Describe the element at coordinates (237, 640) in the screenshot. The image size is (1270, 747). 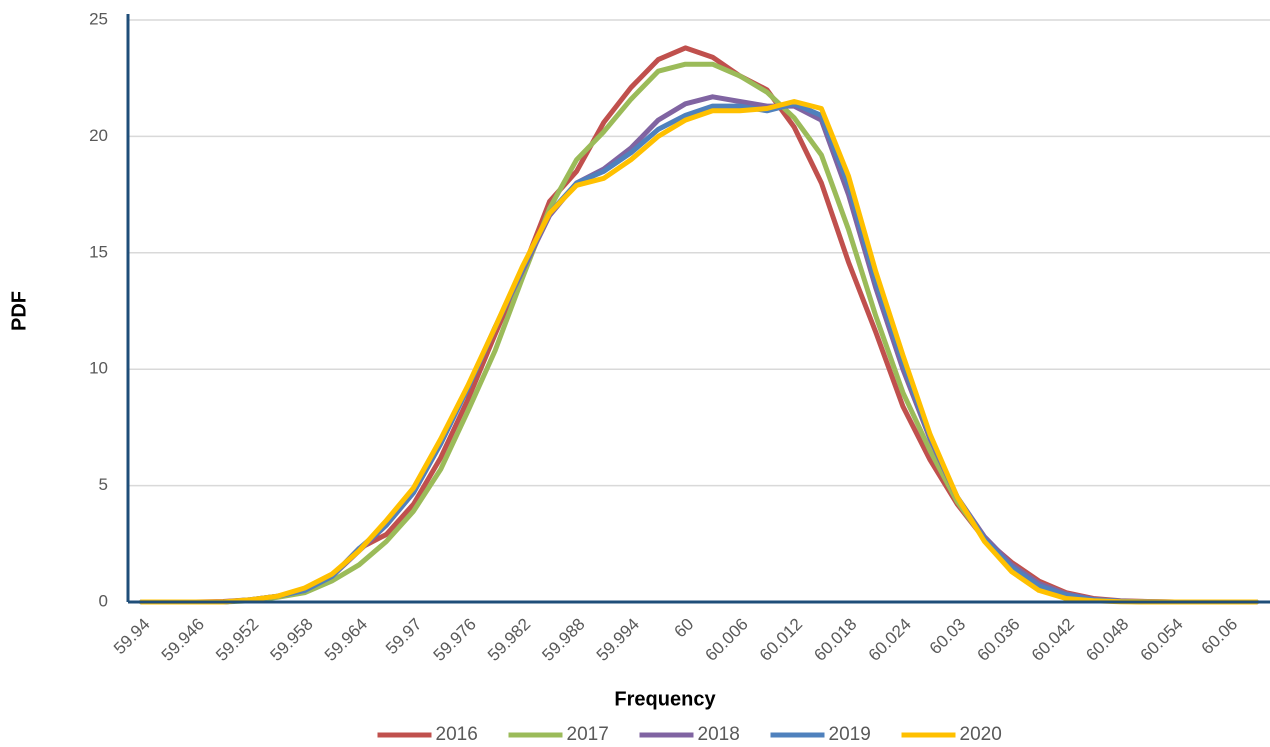
I see `x-tick-label: 59.952` at that location.